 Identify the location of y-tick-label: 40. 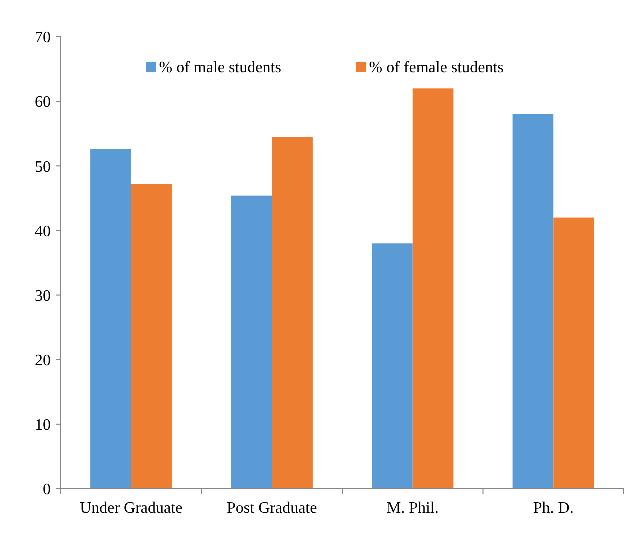
(43, 231).